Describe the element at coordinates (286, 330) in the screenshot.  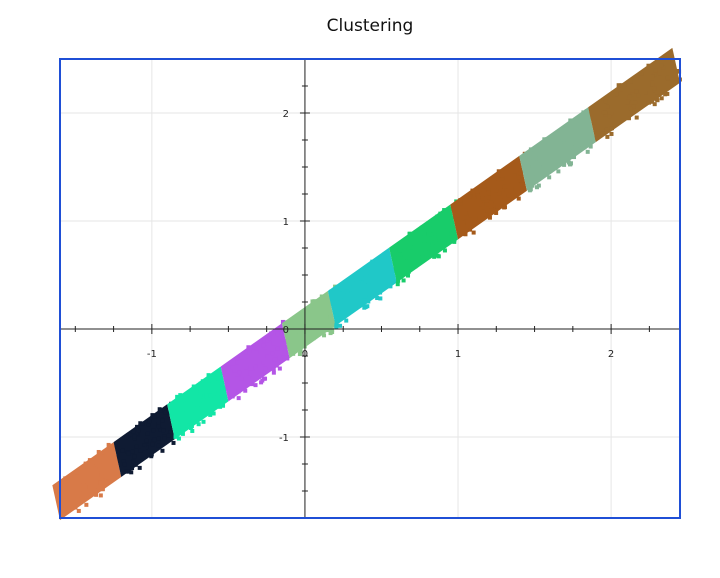
I see `origin-label-y: 0` at that location.